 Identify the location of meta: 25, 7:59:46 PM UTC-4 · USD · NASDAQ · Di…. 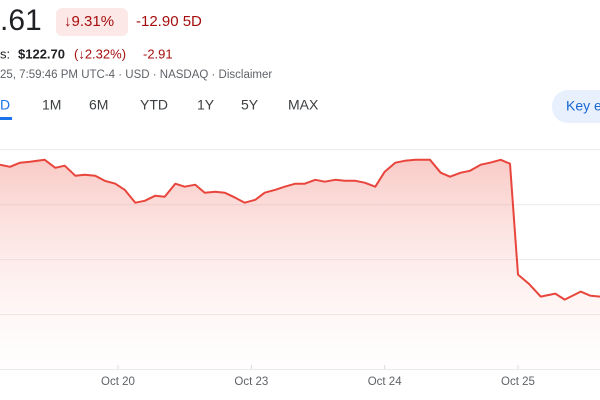
(136, 75).